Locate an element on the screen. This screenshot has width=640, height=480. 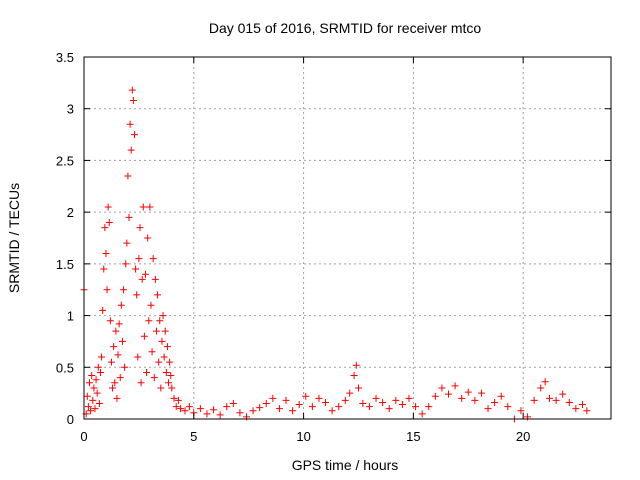
x-axis-label: GPS time / hours is located at coordinates (345, 465).